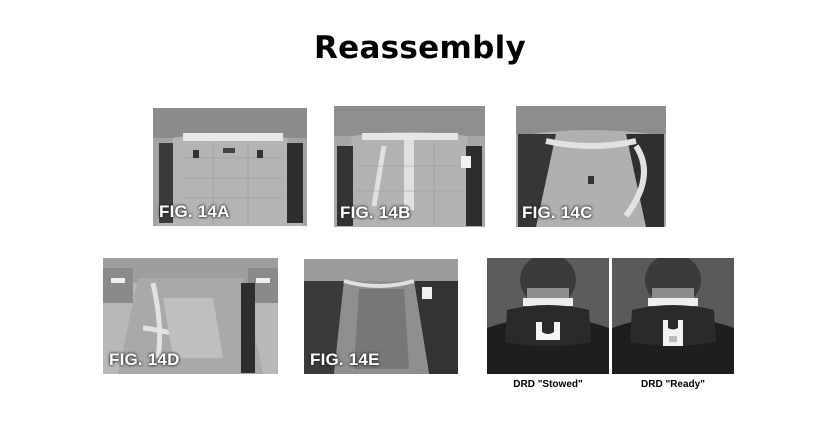  I want to click on figure-14b-photo: FIG. 14B, so click(409, 166).